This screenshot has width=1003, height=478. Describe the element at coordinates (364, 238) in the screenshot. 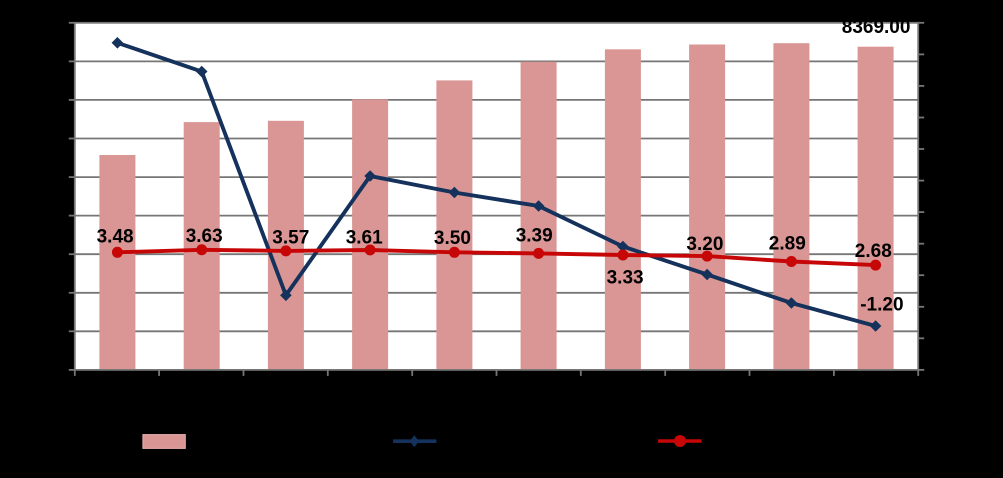

I see `svg-text: 3.61` at that location.